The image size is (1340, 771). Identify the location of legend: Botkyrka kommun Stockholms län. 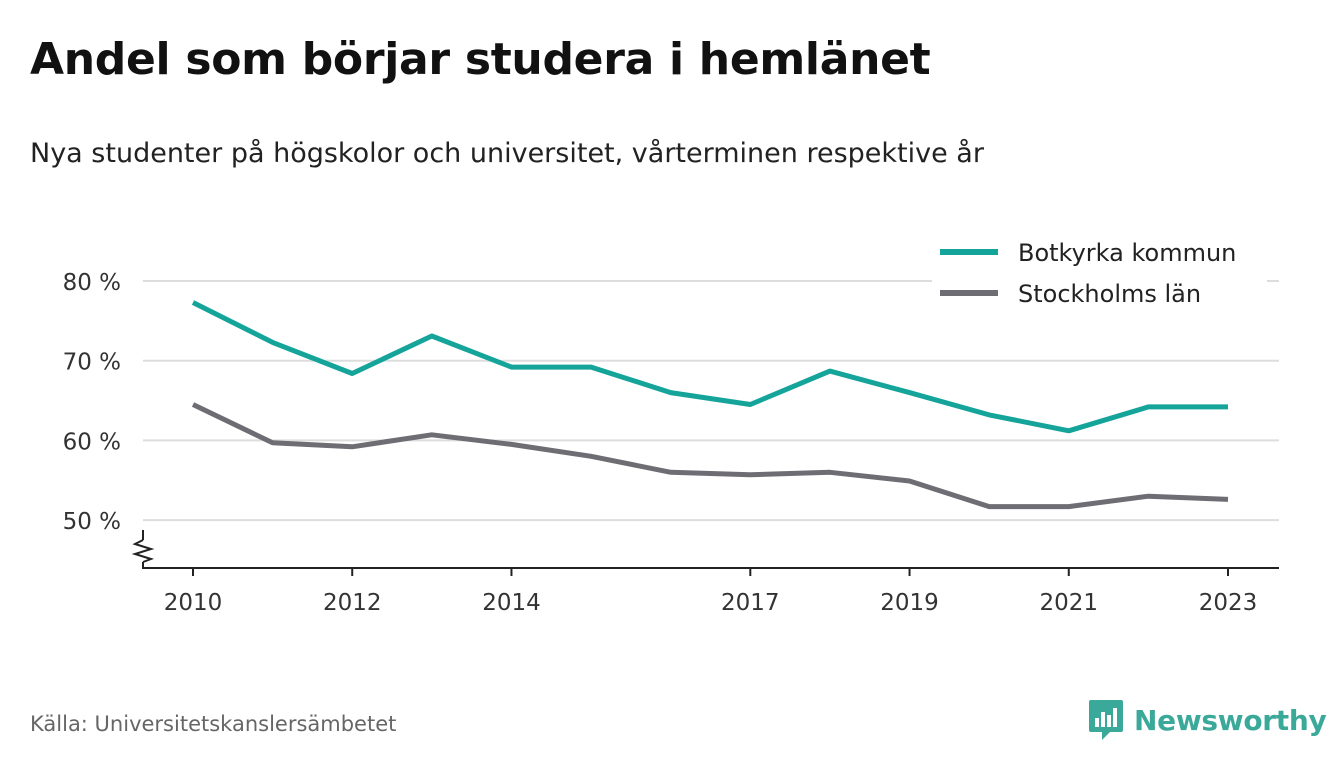
(1099, 273).